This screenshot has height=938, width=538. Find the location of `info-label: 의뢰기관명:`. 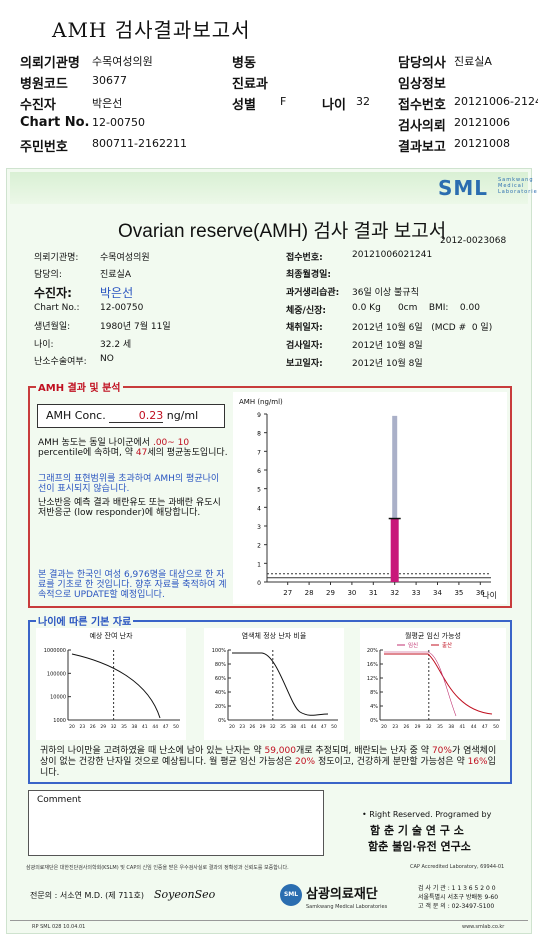

info-label: 의뢰기관명: is located at coordinates (56, 258).